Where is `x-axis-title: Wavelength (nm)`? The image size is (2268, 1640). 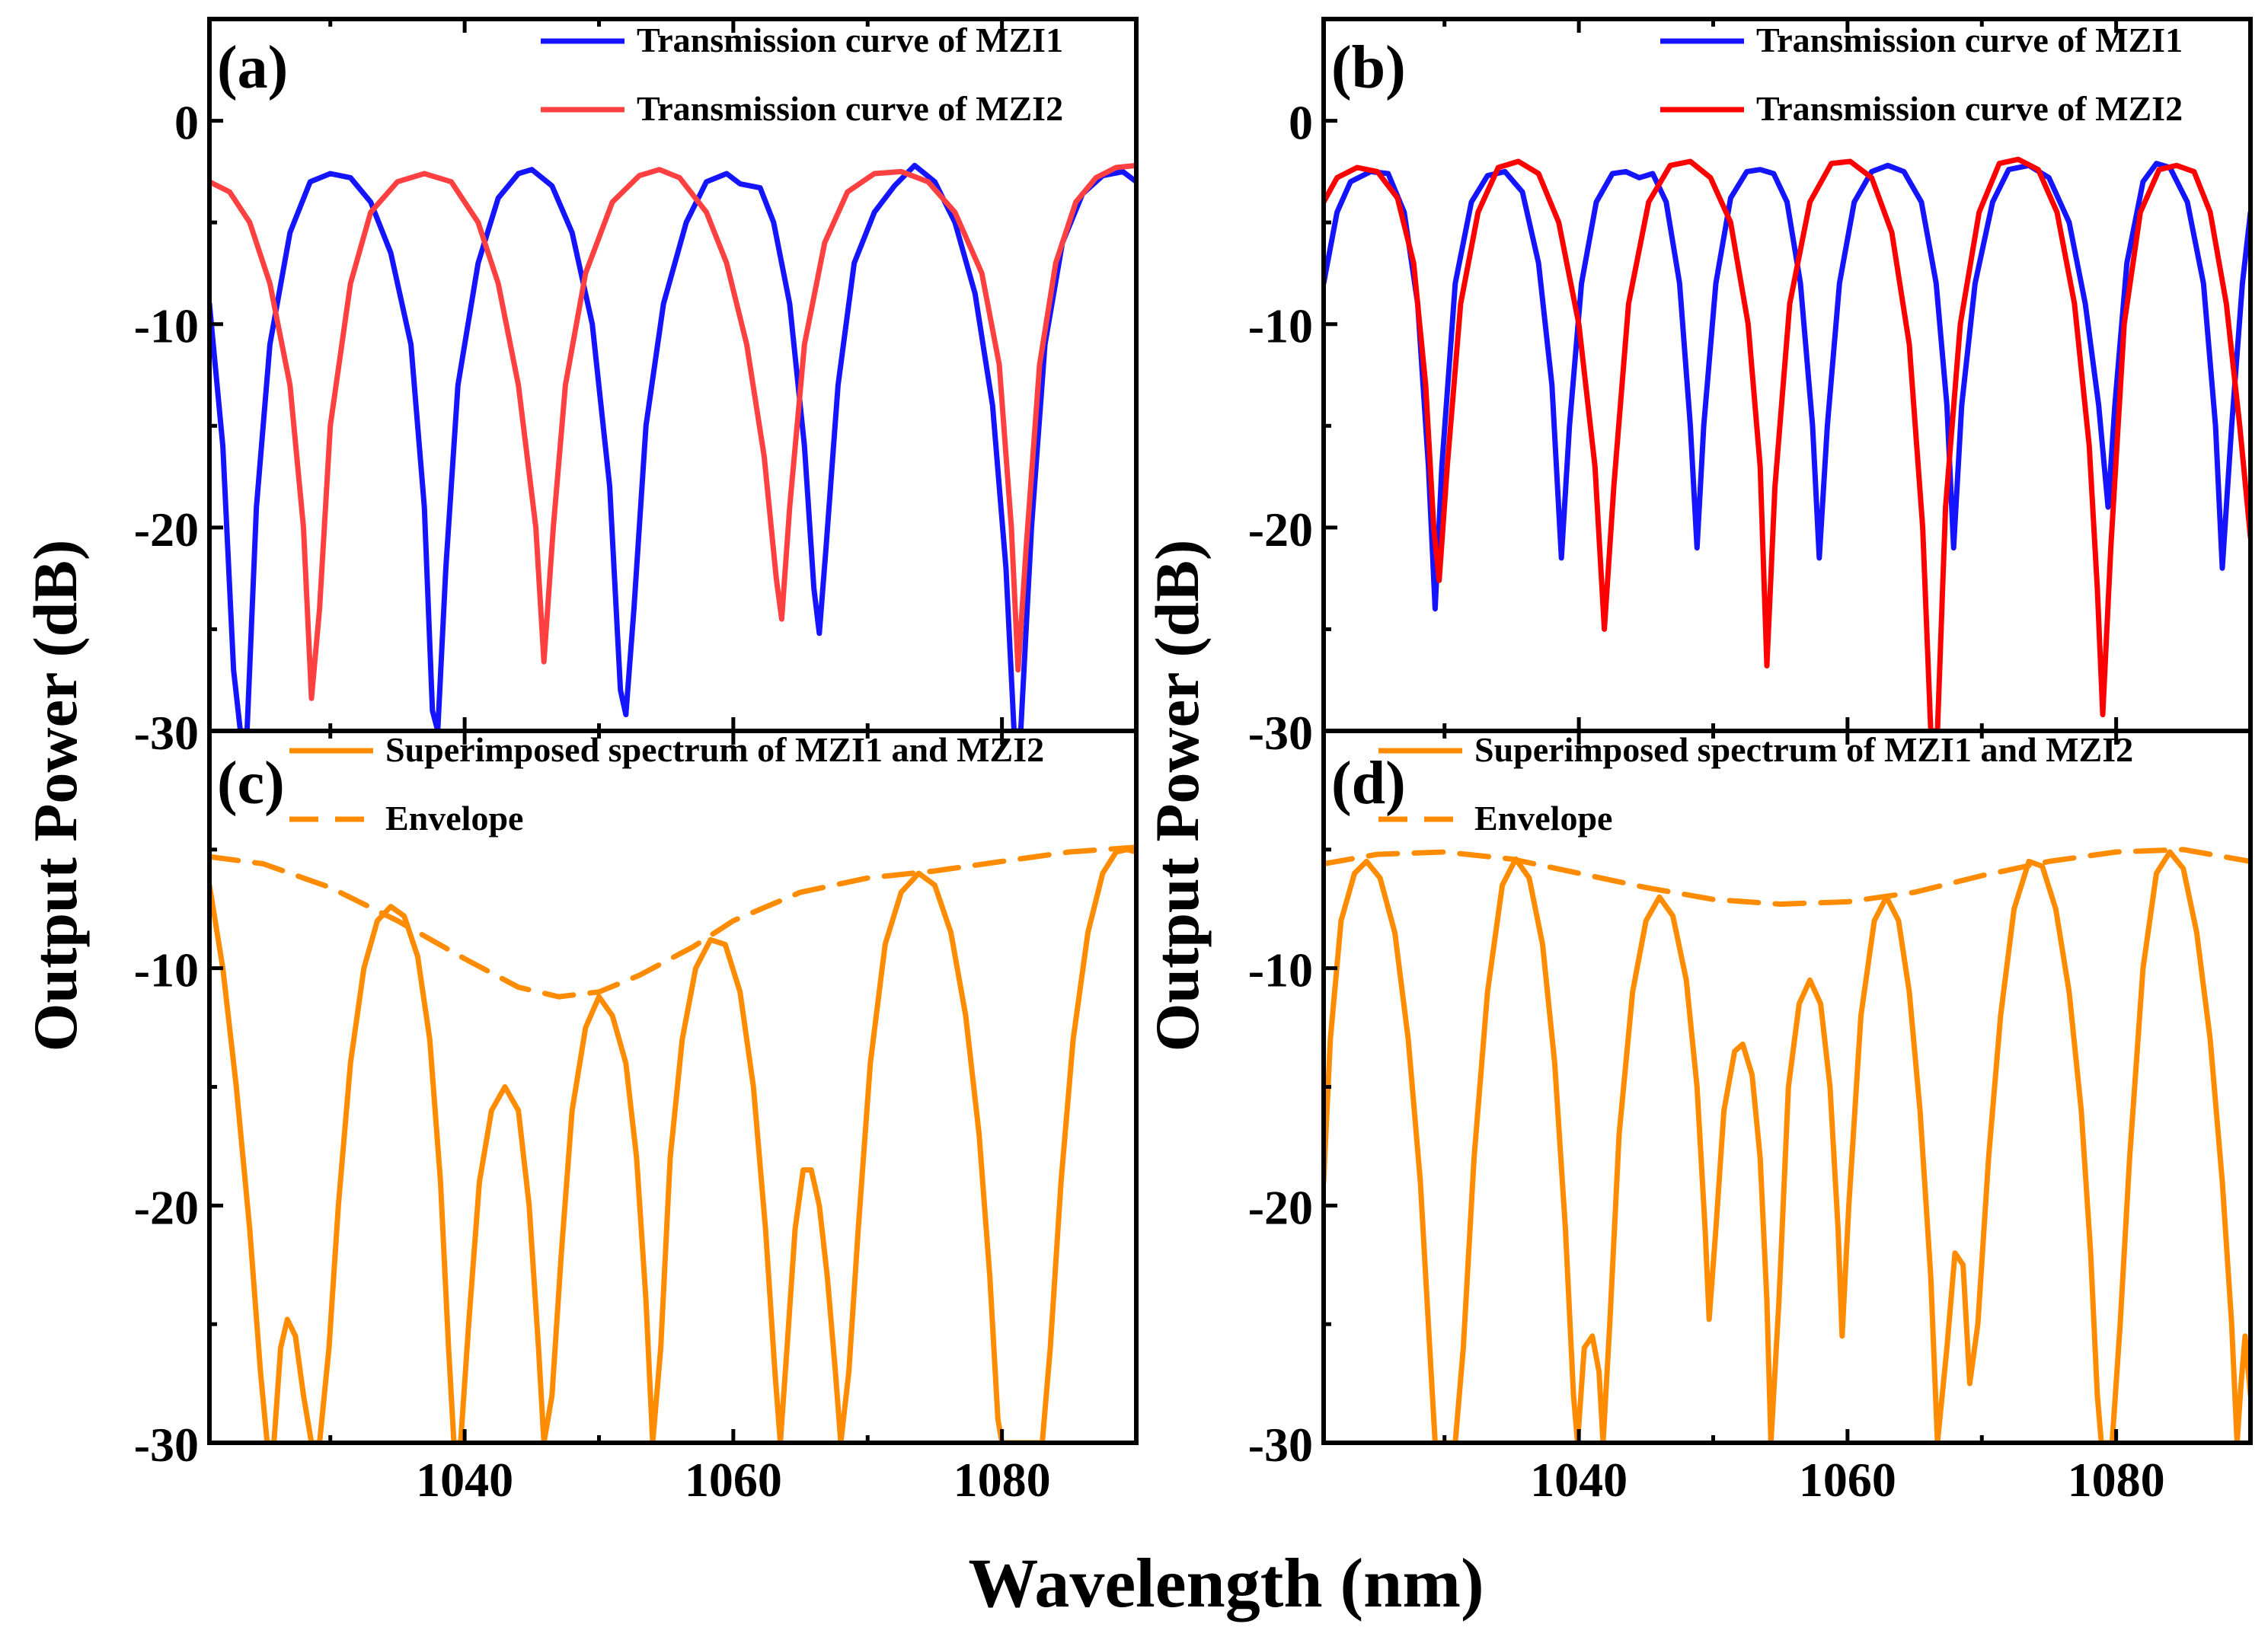
x-axis-title: Wavelength (nm) is located at coordinates (1226, 1583).